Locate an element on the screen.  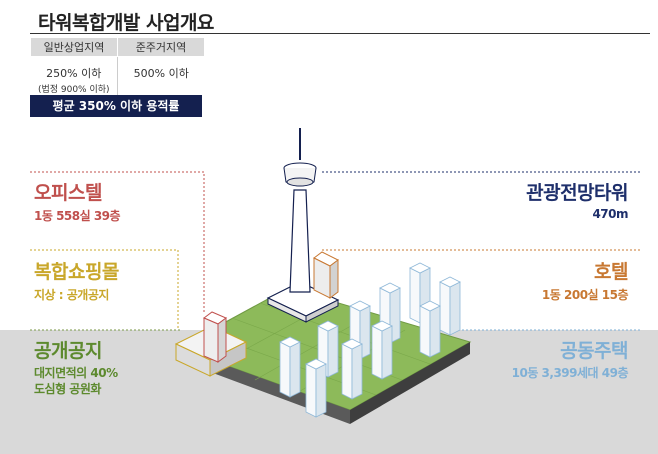
housing-label: 공동주택 is located at coordinates (594, 351).